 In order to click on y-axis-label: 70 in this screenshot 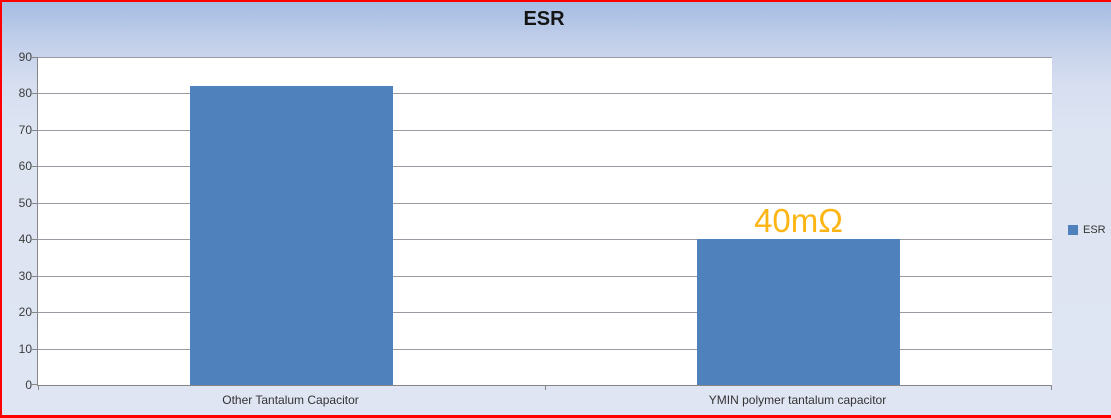, I will do `click(25, 129)`.